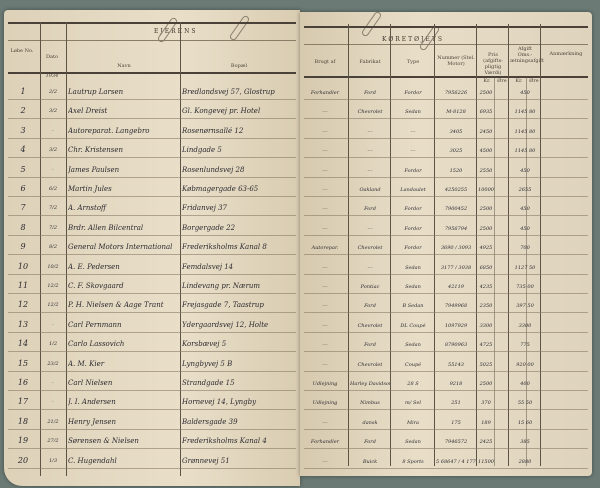  What do you see at coordinates (456, 248) in the screenshot?
I see `row-number: 3690 / 3093` at bounding box center [456, 248].